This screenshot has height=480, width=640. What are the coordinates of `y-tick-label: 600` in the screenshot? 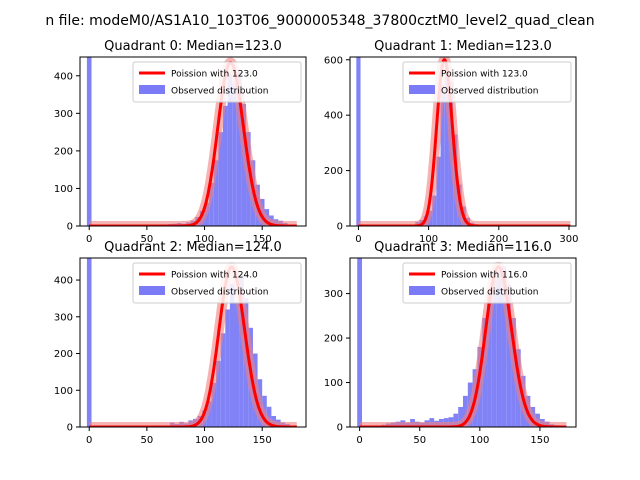 It's located at (333, 60).